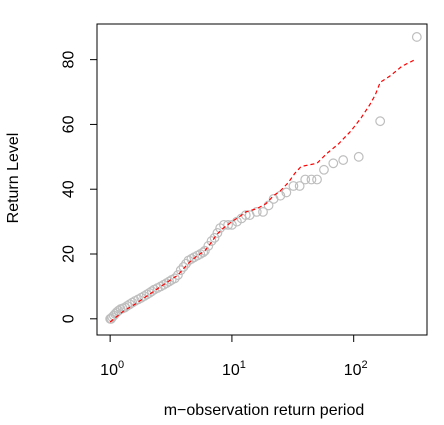 The image size is (444, 425). I want to click on x-tick-label-exponent-2: 2, so click(365, 365).